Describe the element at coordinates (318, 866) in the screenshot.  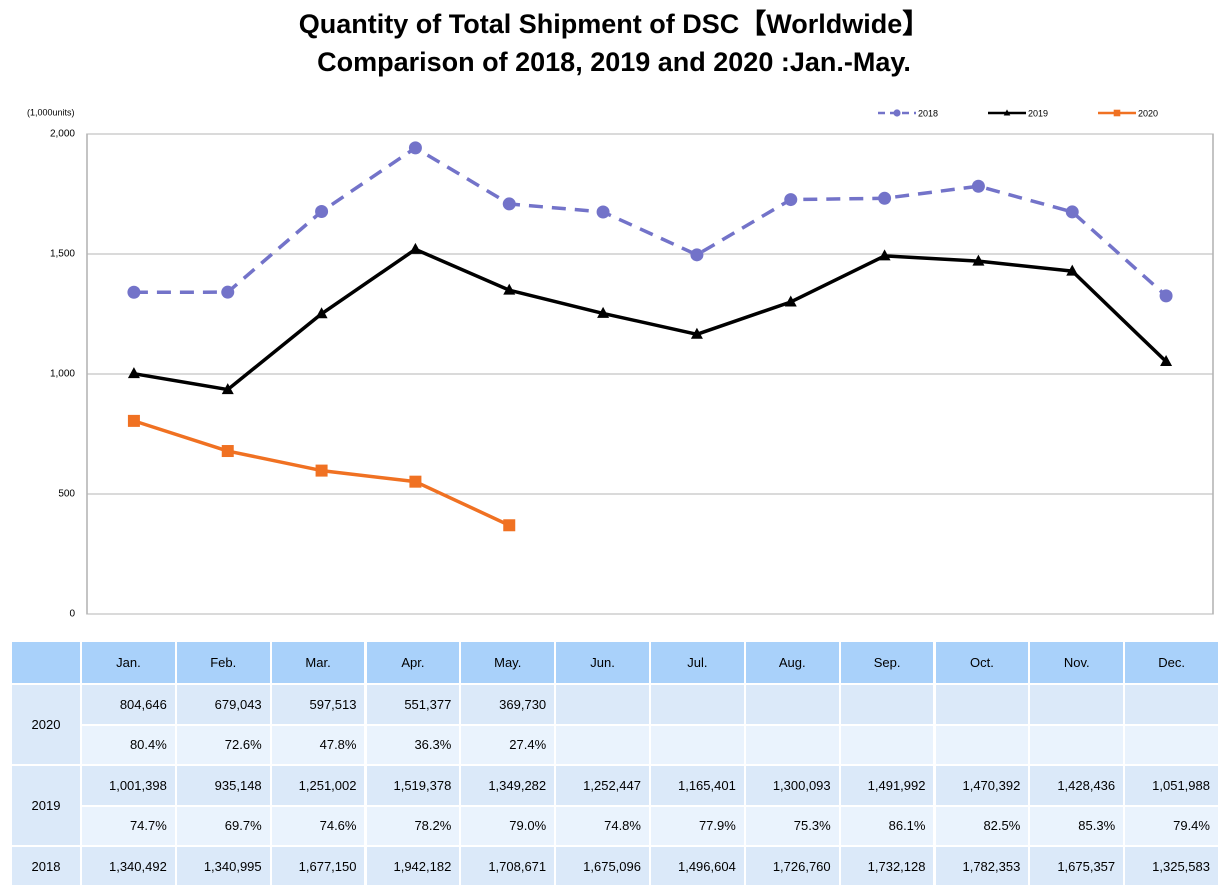
I see `value-cell: 1,677,150` at that location.